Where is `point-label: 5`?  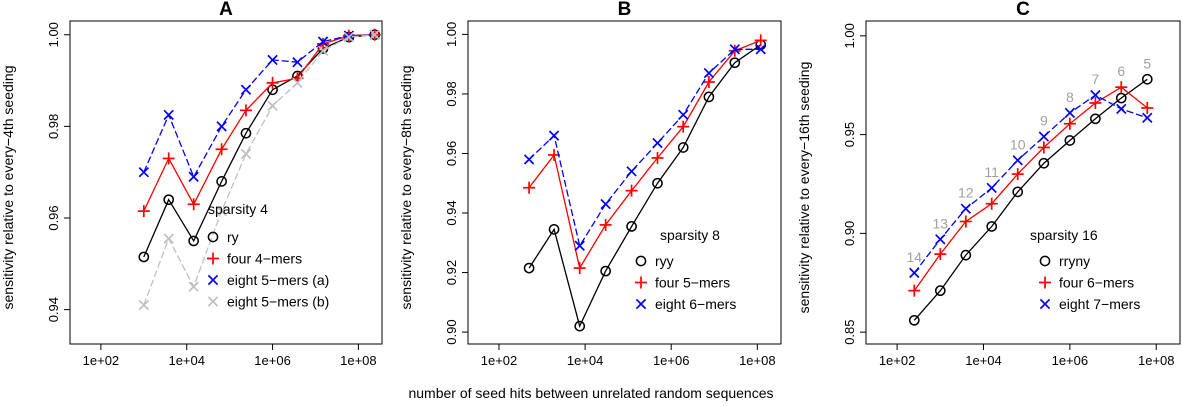
point-label: 5 is located at coordinates (1147, 63).